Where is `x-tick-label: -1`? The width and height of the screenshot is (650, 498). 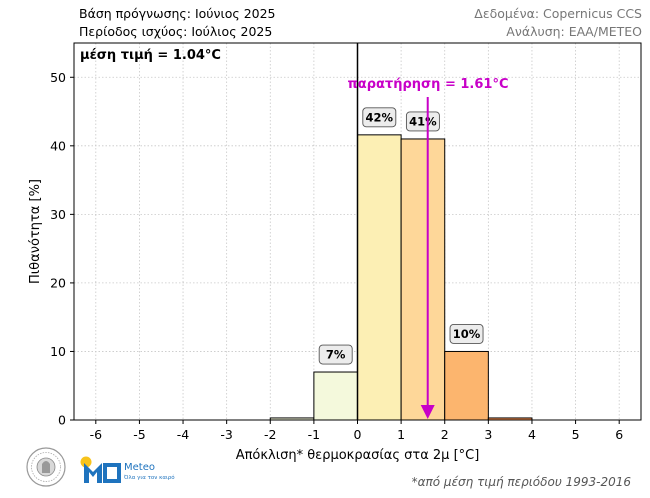 x-tick-label: -1 is located at coordinates (314, 434).